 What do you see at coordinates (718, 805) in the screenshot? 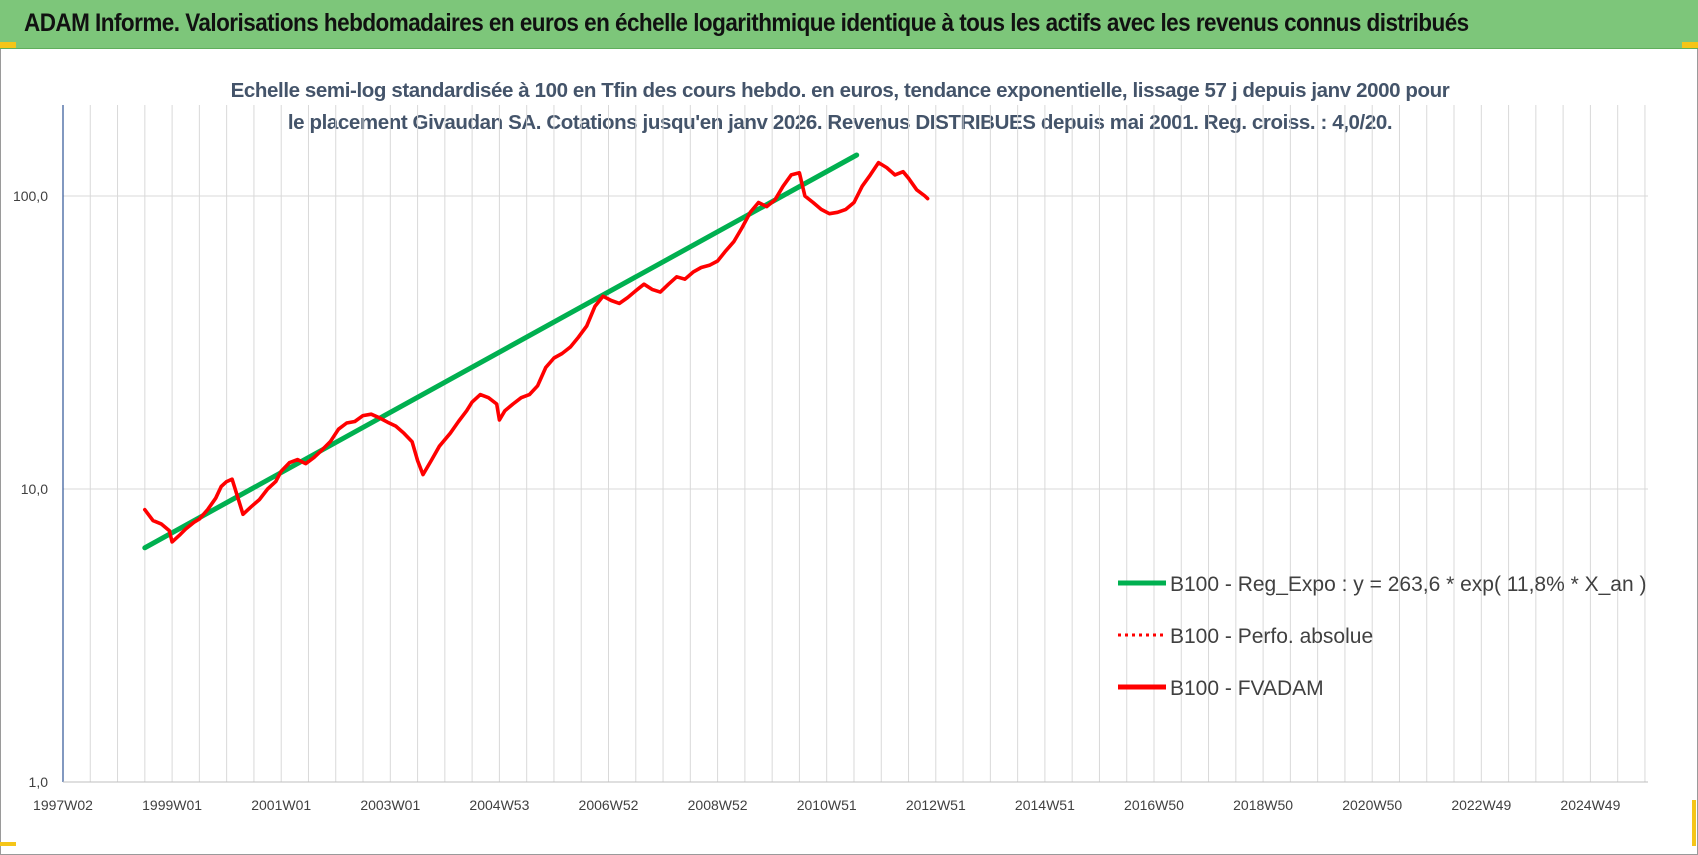
I see `x-tick-label: 2008W52` at bounding box center [718, 805].